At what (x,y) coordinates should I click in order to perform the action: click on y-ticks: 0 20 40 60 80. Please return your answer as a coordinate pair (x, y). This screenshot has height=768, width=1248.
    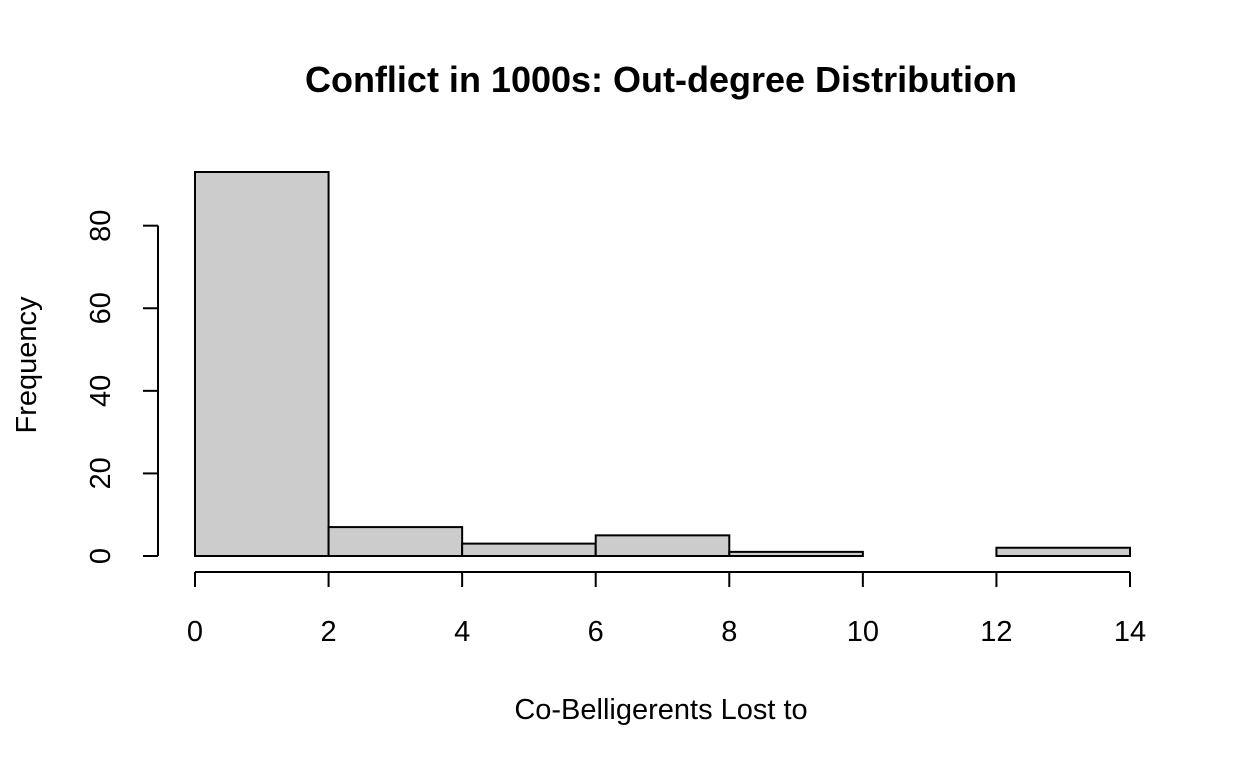
    Looking at the image, I should click on (121, 387).